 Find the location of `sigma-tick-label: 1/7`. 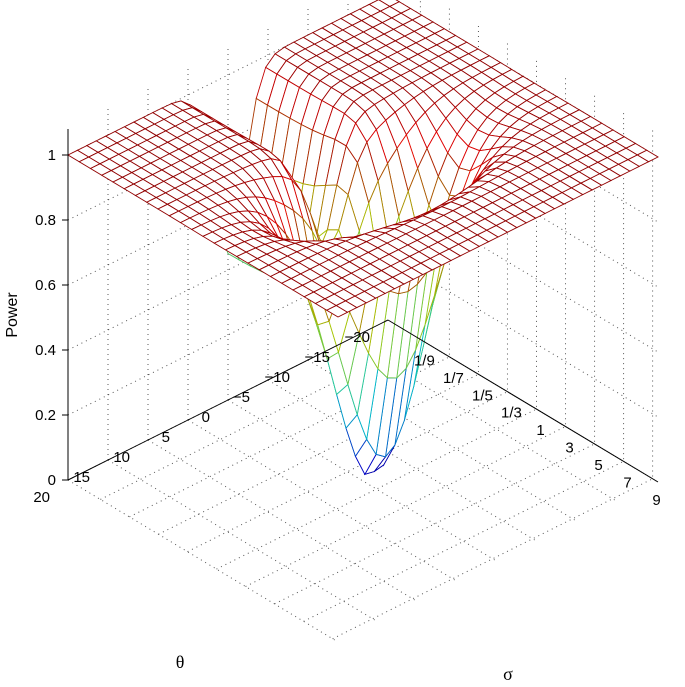

sigma-tick-label: 1/7 is located at coordinates (453, 378).